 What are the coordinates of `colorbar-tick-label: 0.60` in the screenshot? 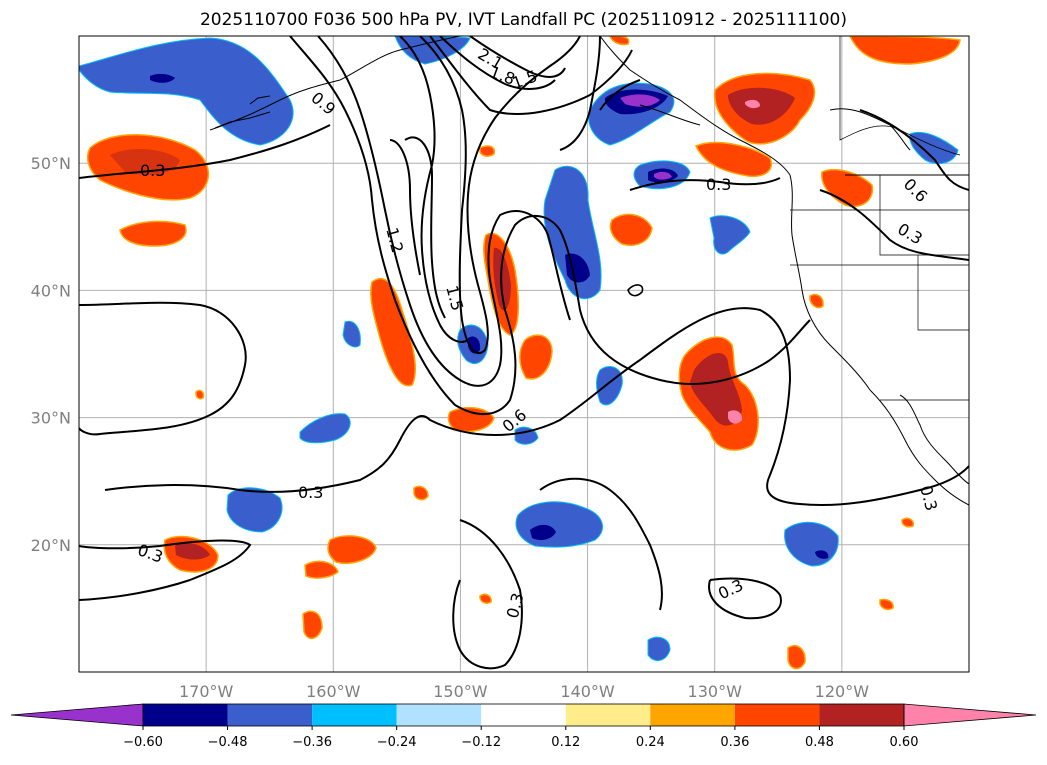 It's located at (904, 742).